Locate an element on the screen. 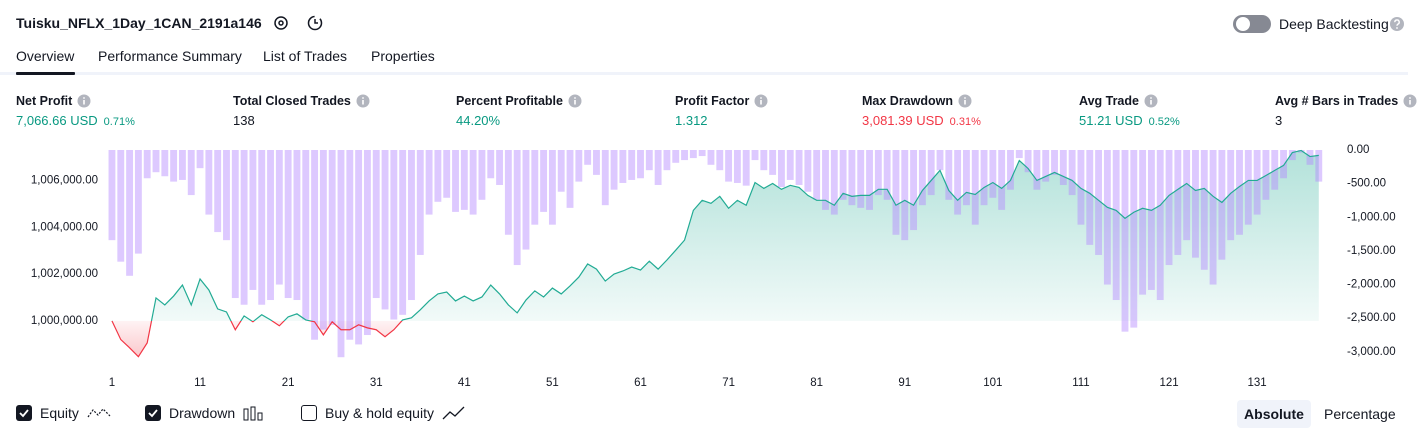 Image resolution: width=1424 pixels, height=438 pixels. metric-value: 51.21 USD is located at coordinates (1111, 120).